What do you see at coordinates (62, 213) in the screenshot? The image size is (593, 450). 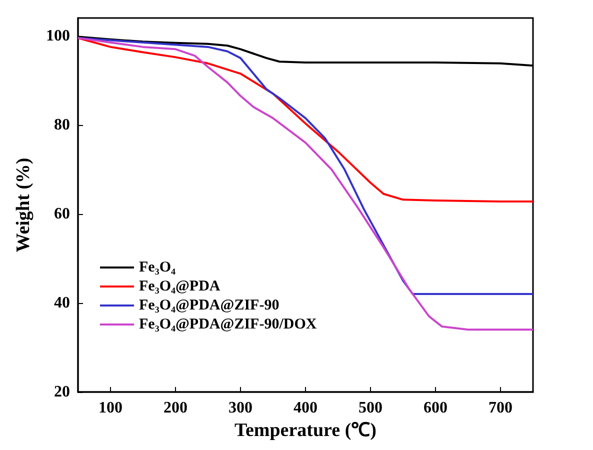 I see `y-tick-label: 60` at bounding box center [62, 213].